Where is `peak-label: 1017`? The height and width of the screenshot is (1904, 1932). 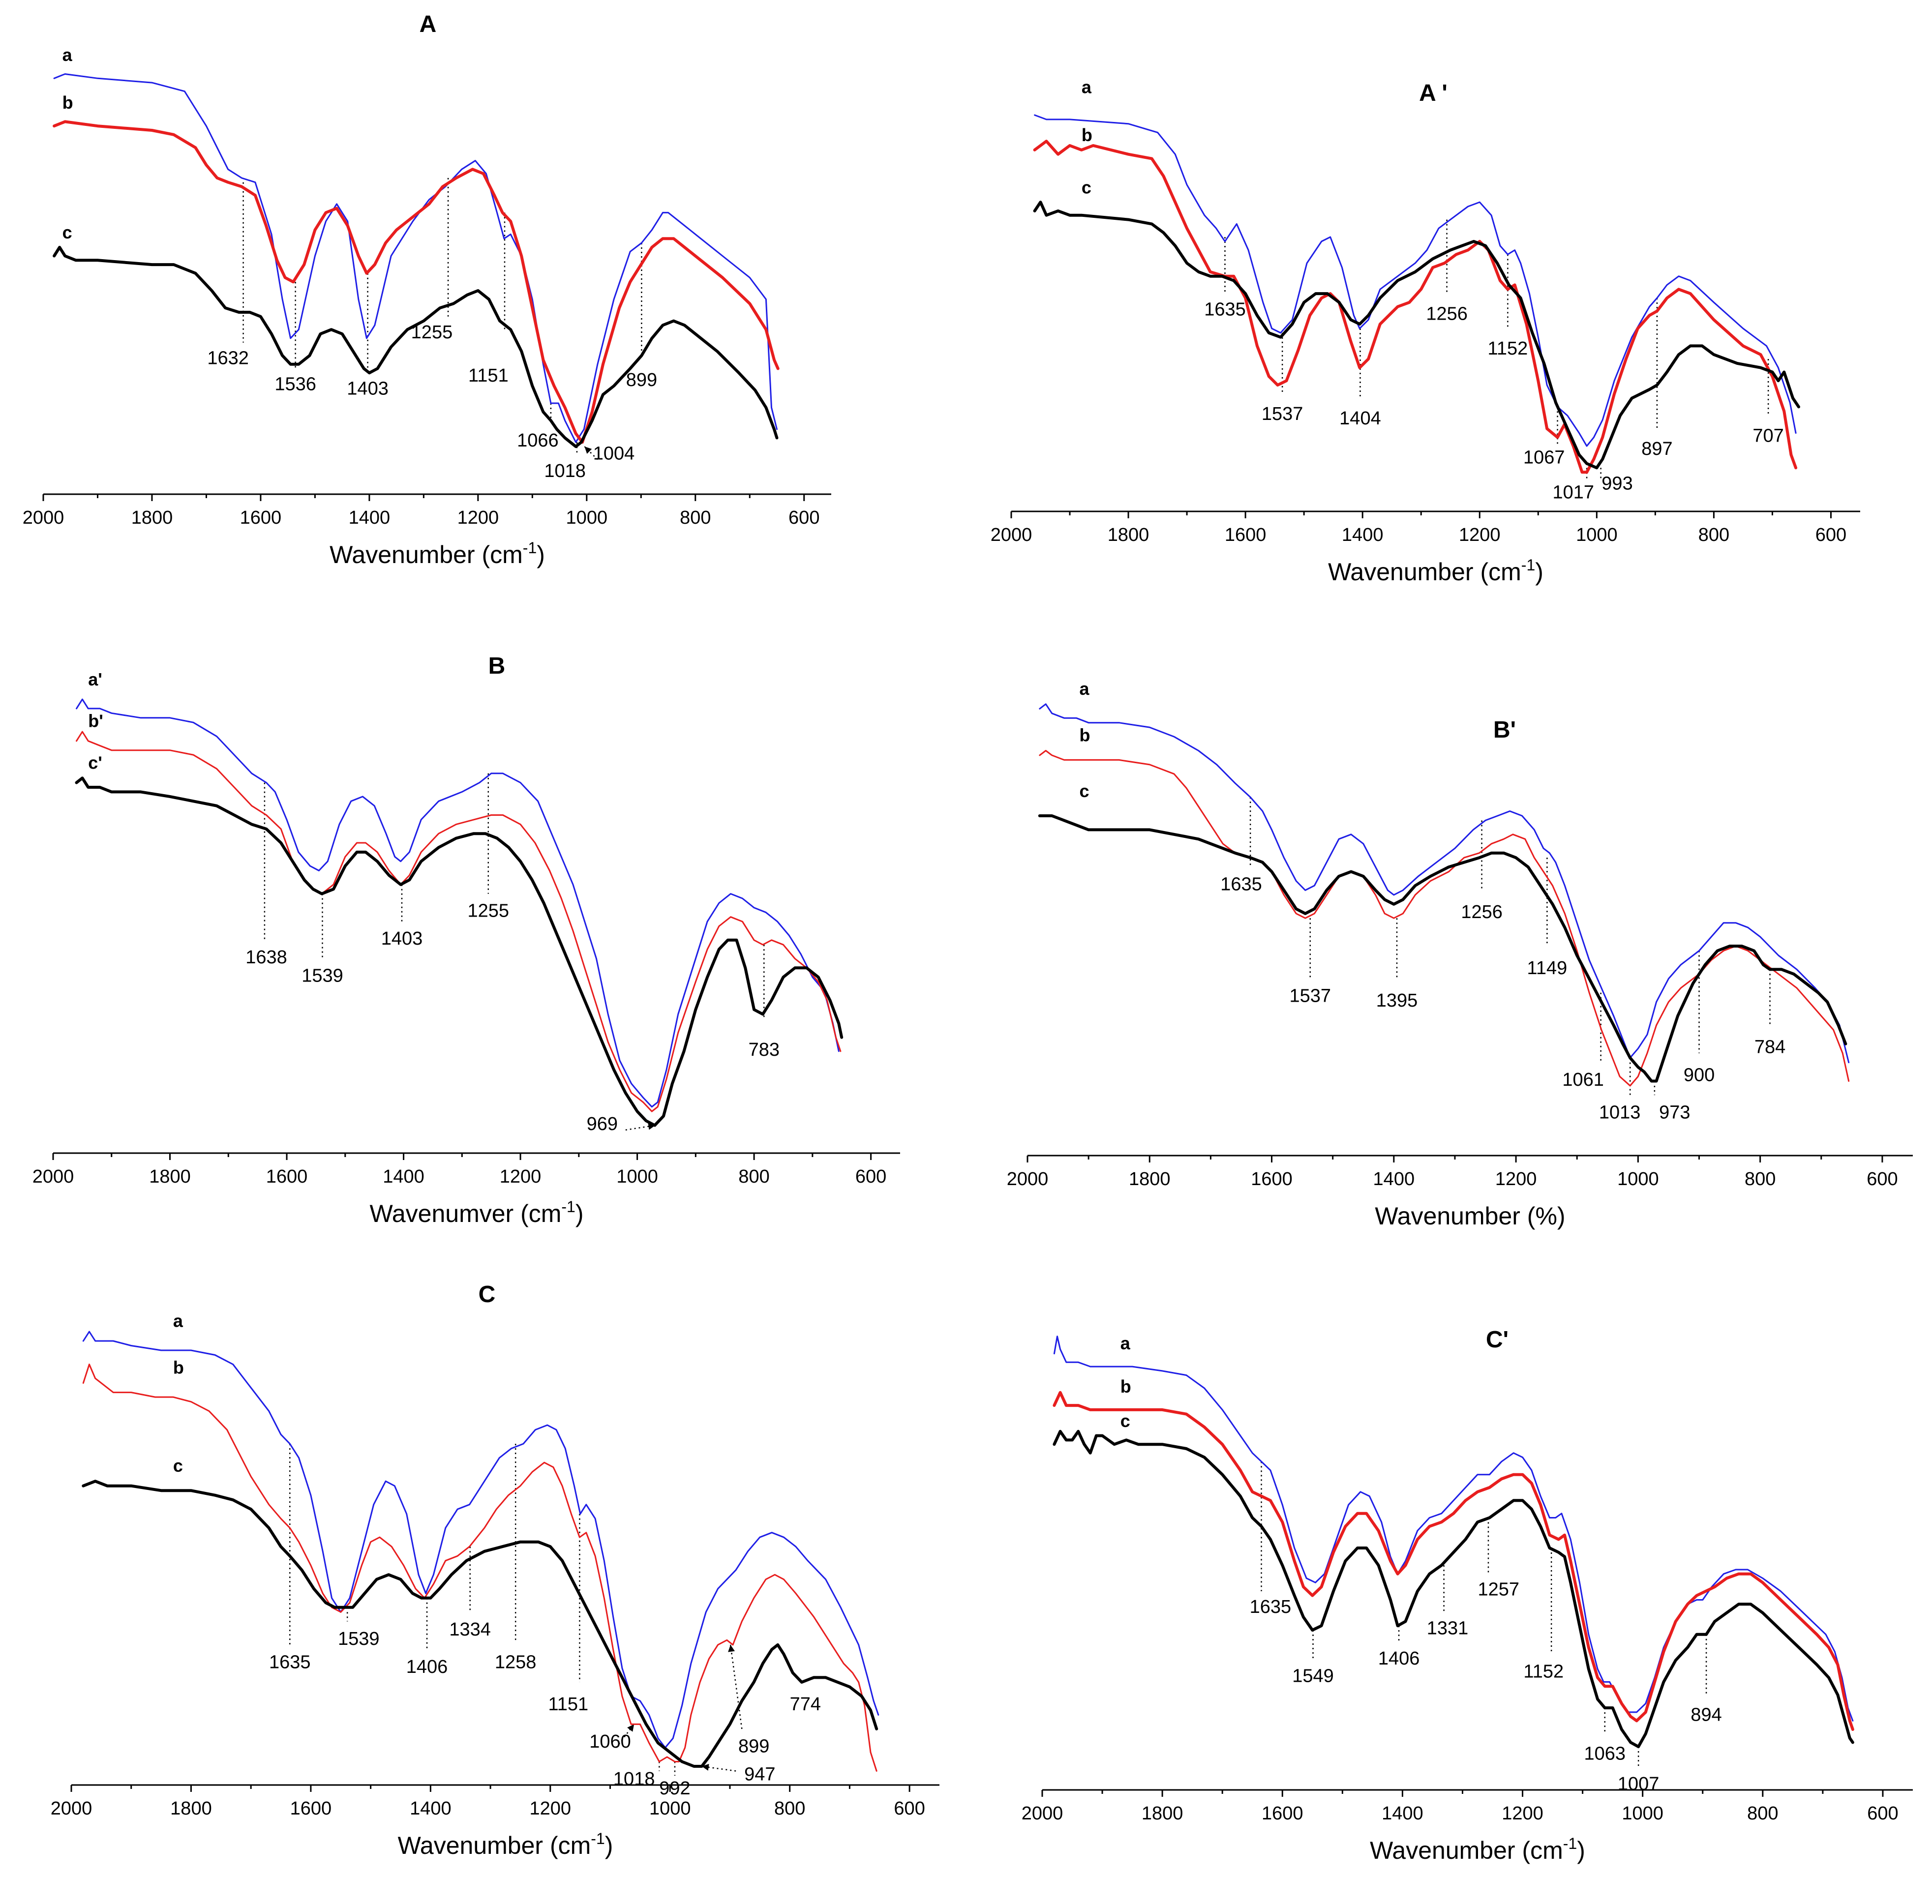
peak-label: 1017 is located at coordinates (1573, 492).